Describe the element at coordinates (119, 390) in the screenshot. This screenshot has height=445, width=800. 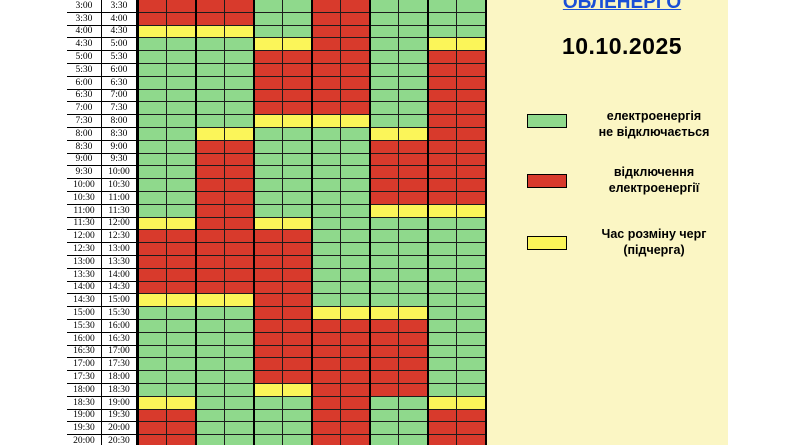
I see `time-to-cell: 18:30` at that location.